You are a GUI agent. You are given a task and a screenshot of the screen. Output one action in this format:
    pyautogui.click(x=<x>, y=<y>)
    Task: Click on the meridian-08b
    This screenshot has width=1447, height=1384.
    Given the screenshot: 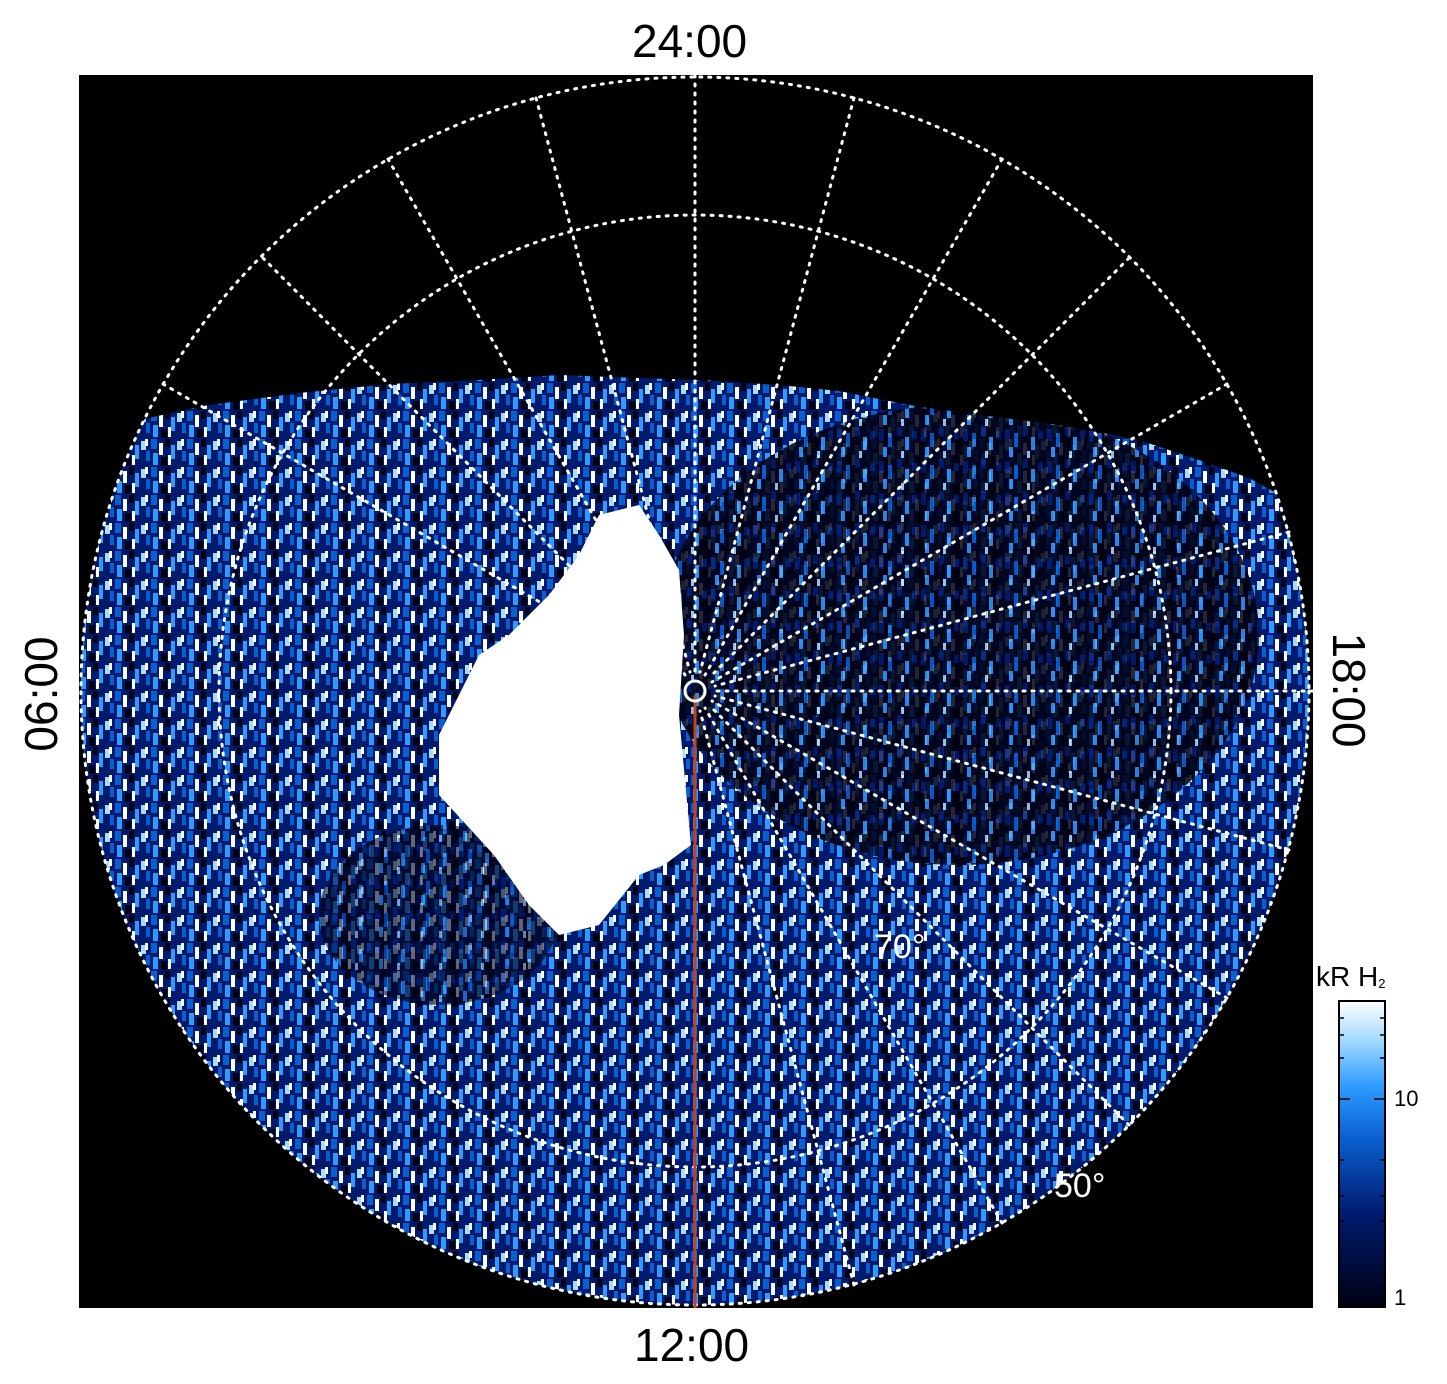 What is the action you would take?
    pyautogui.click(x=969, y=849)
    